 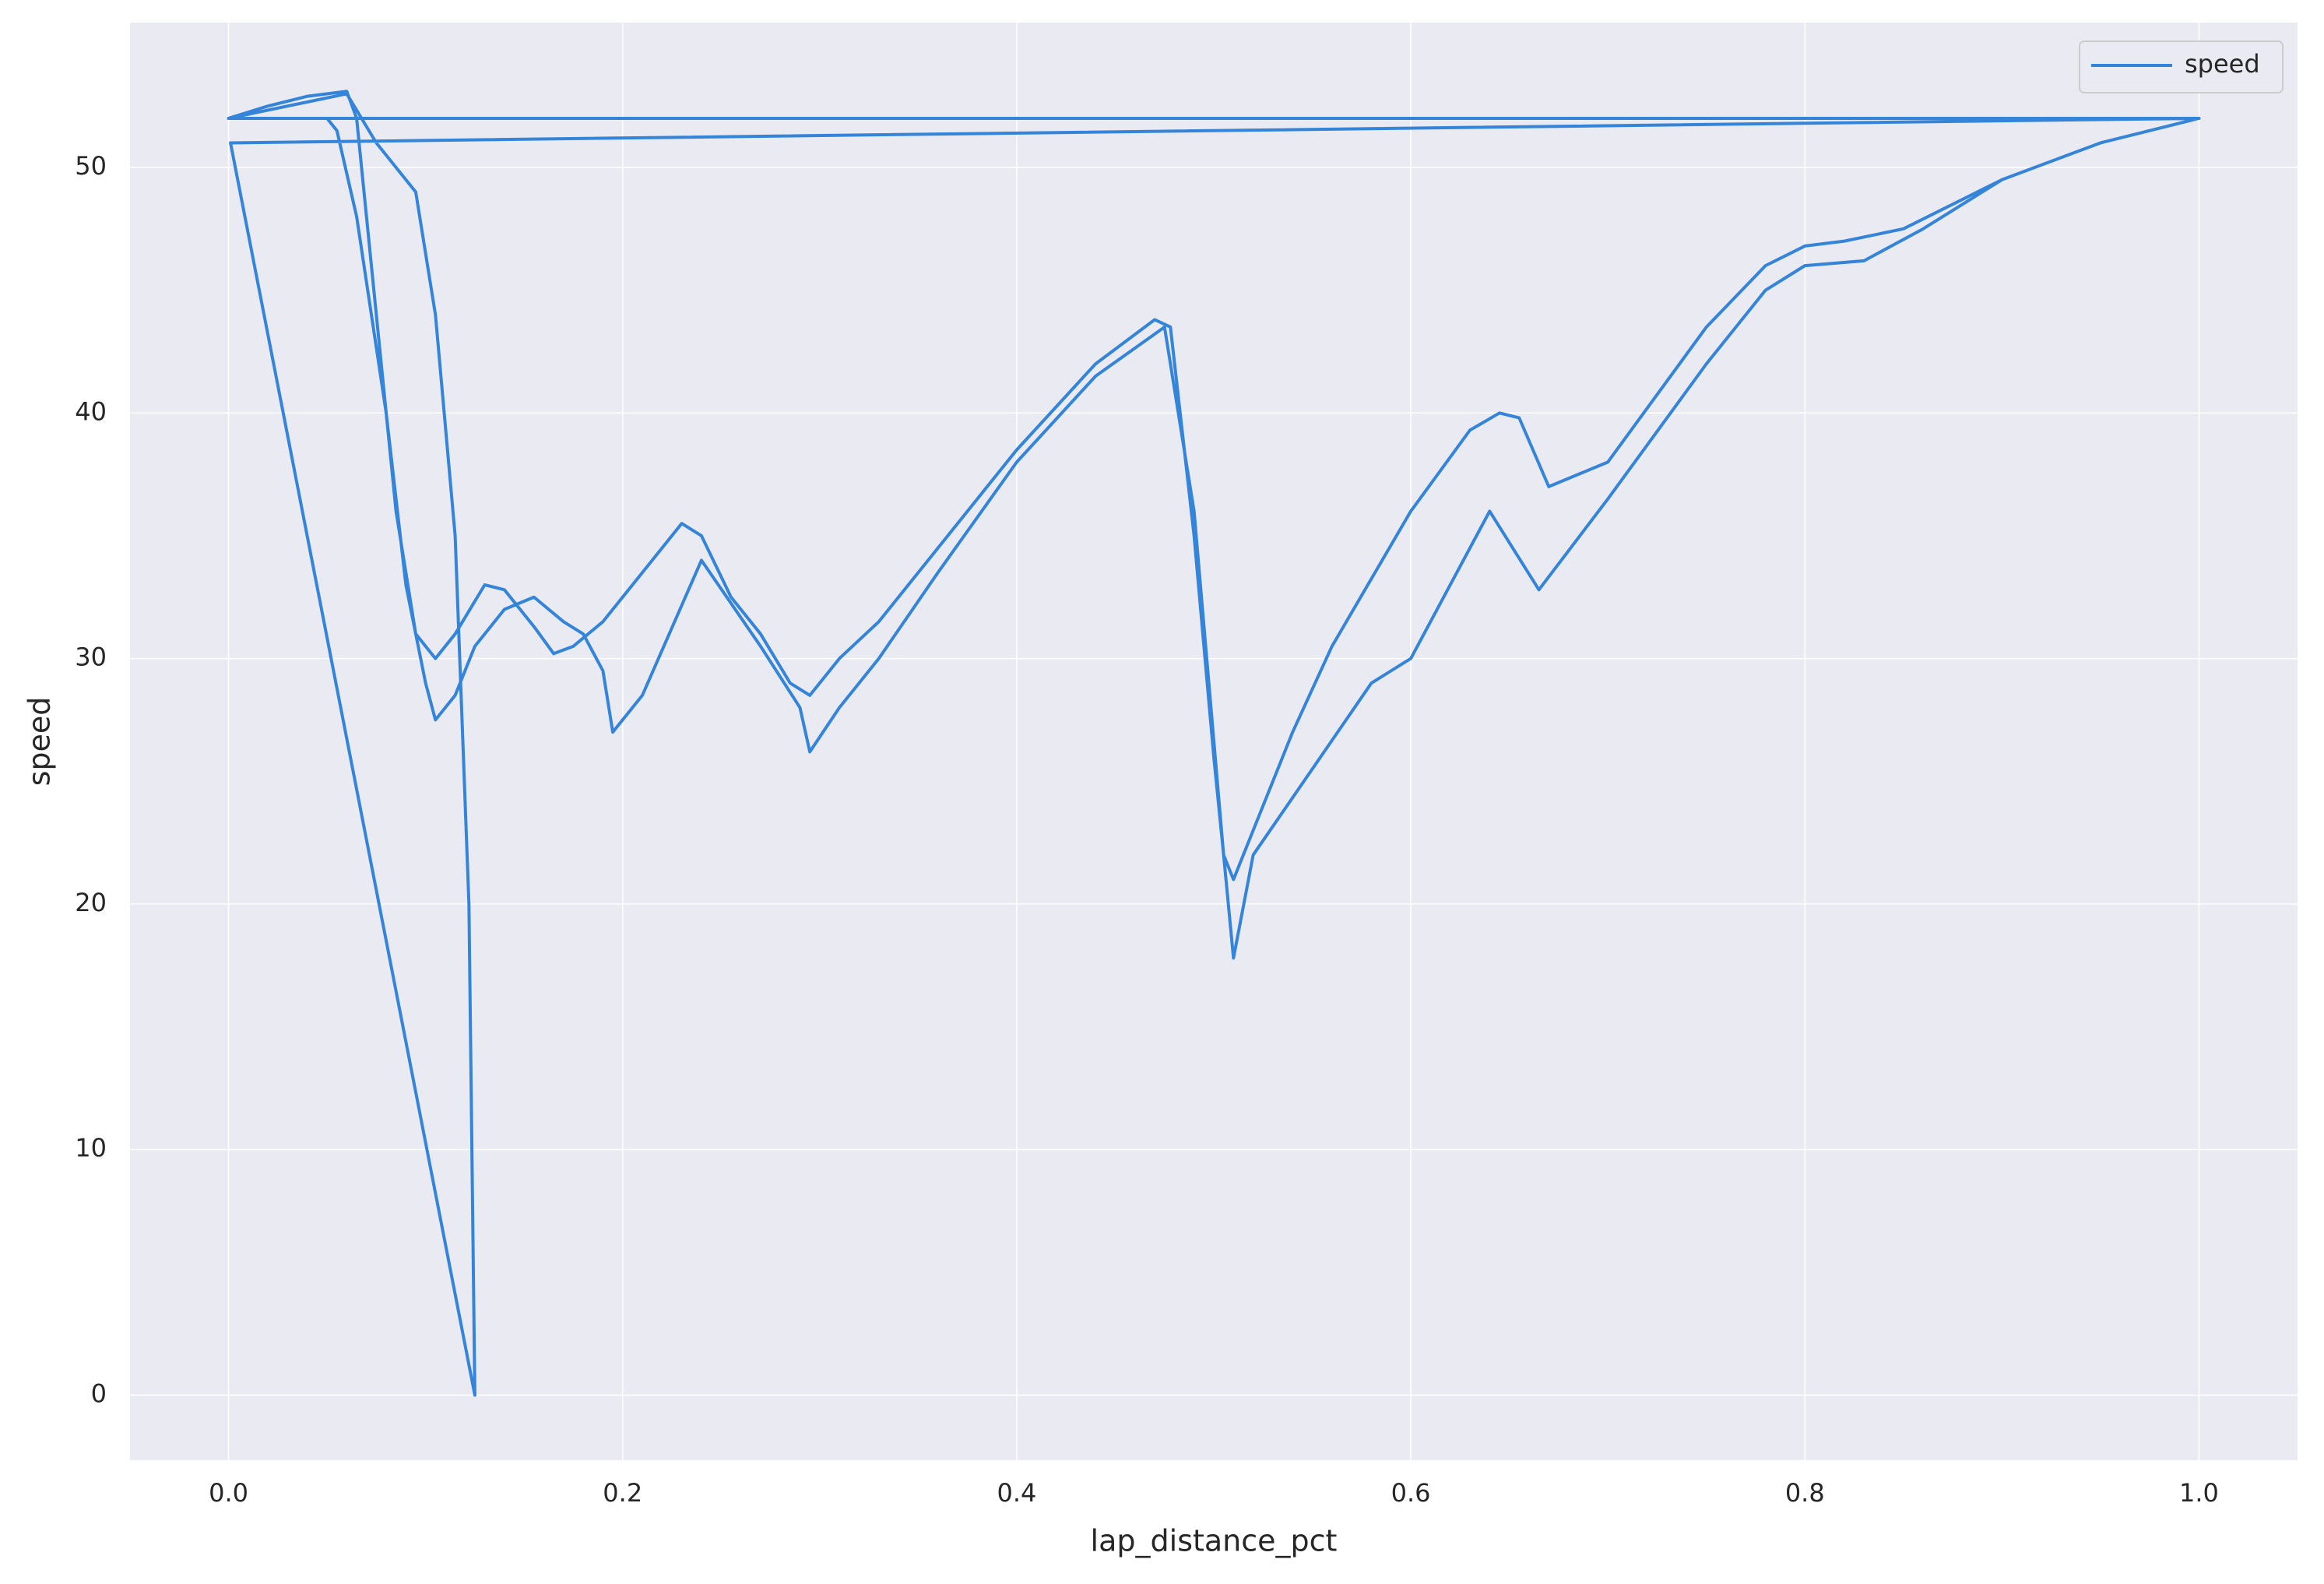 I want to click on y-tick-label: 50, so click(x=91, y=166).